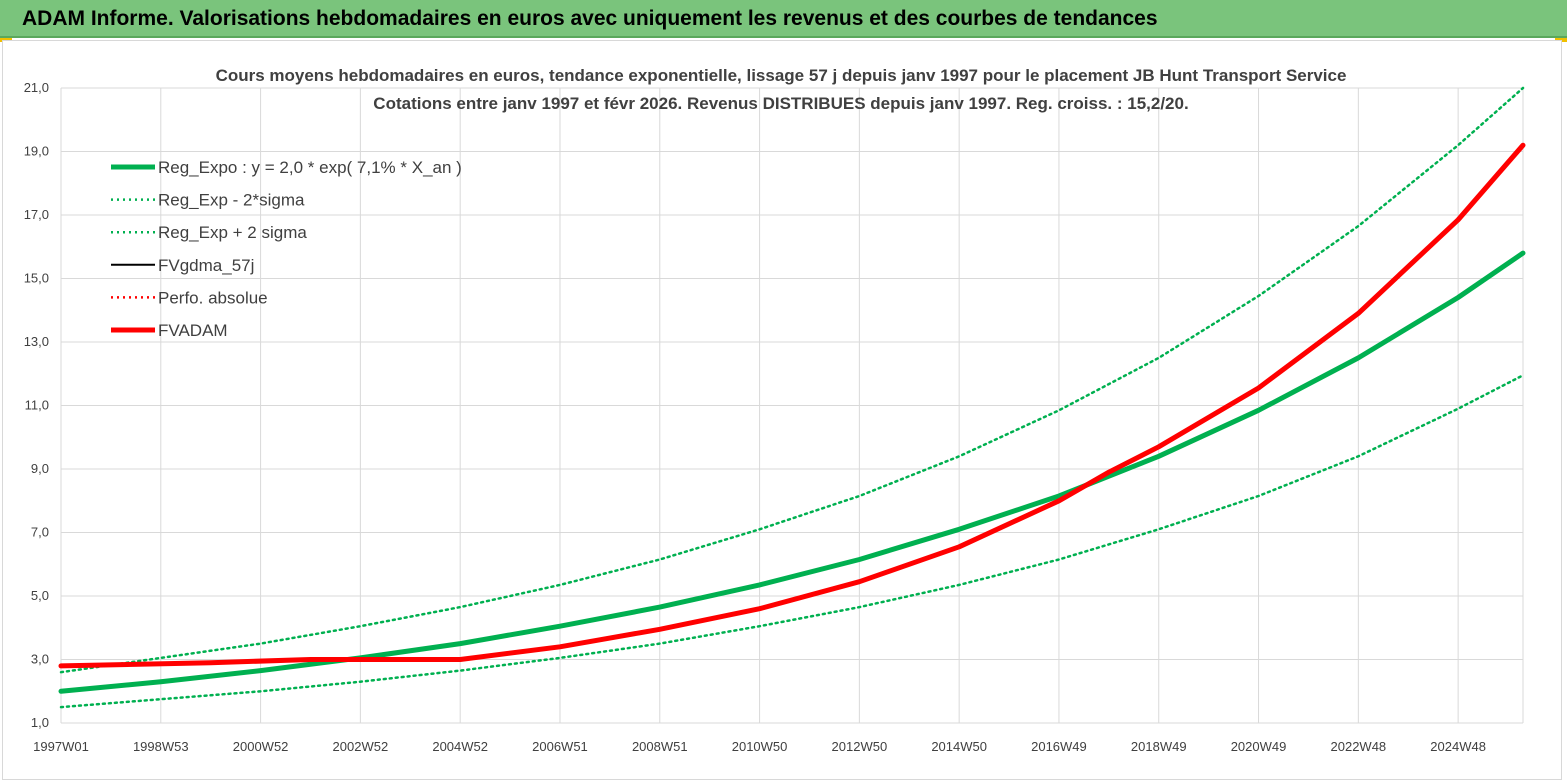 This screenshot has width=1567, height=783. What do you see at coordinates (660, 746) in the screenshot?
I see `x-tick-label: 2008W51` at bounding box center [660, 746].